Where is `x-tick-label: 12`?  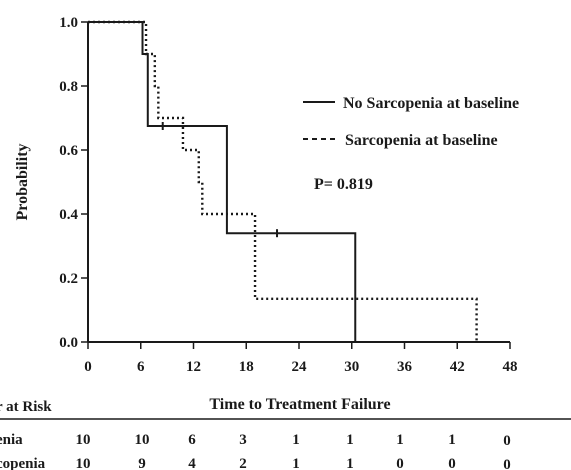 x-tick-label: 12 is located at coordinates (193, 367).